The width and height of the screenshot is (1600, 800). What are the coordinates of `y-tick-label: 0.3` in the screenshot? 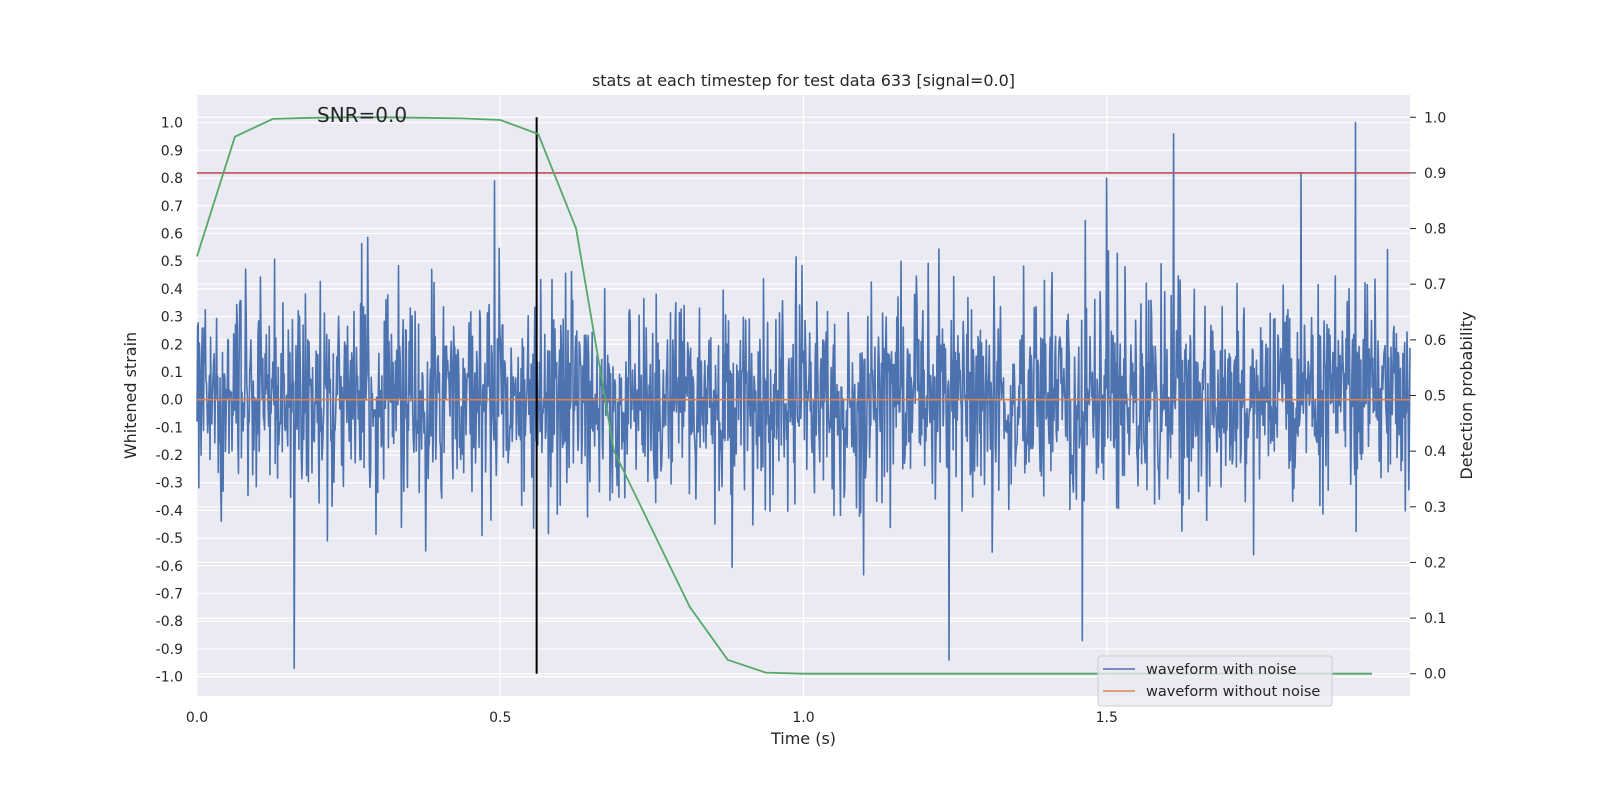 It's located at (172, 318).